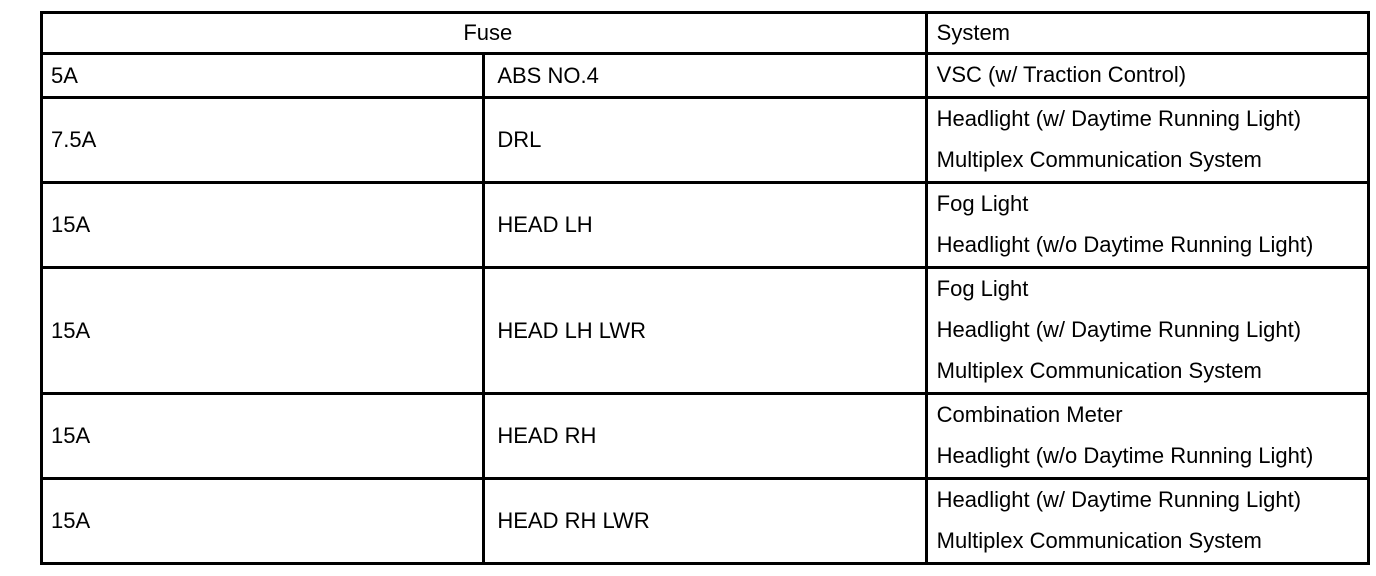 The height and width of the screenshot is (576, 1376). What do you see at coordinates (262, 75) in the screenshot?
I see `fuse-amperage: 5A` at bounding box center [262, 75].